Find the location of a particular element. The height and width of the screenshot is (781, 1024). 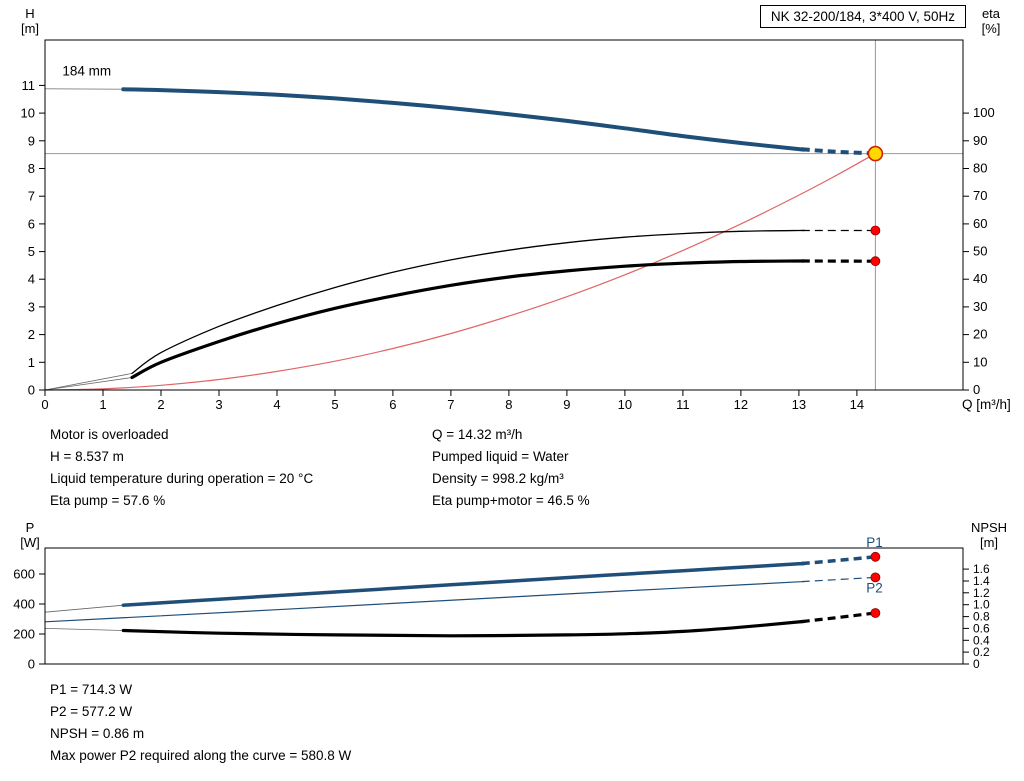

x-tick-label: 2 is located at coordinates (160, 404).